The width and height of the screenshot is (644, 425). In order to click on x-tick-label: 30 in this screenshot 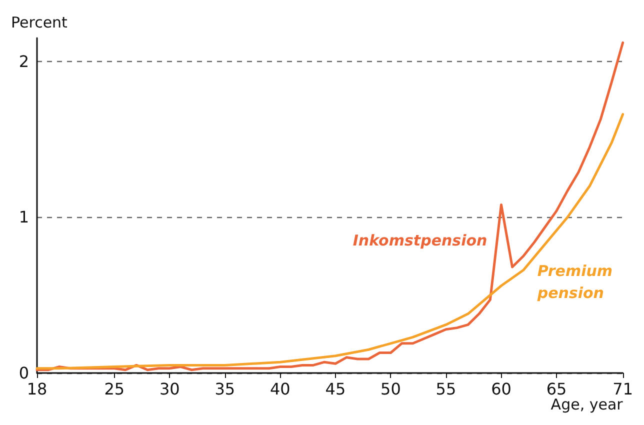, I will do `click(169, 389)`.